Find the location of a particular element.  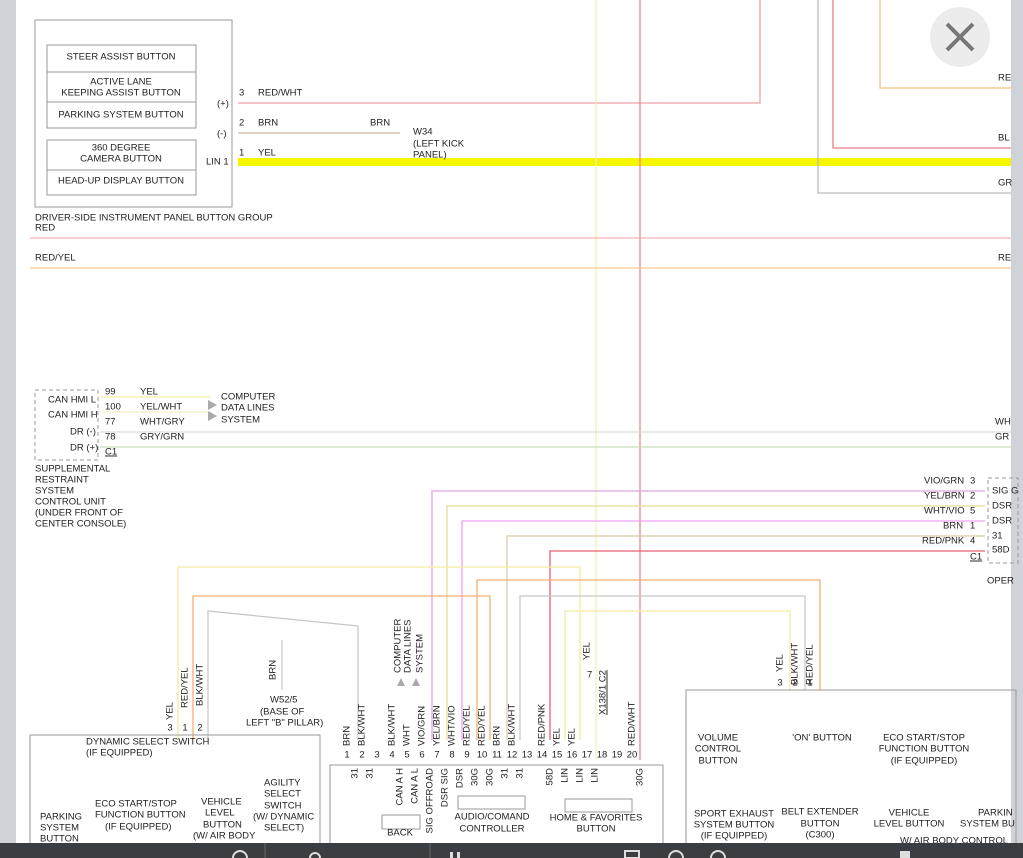

label: SELECT) is located at coordinates (284, 828).